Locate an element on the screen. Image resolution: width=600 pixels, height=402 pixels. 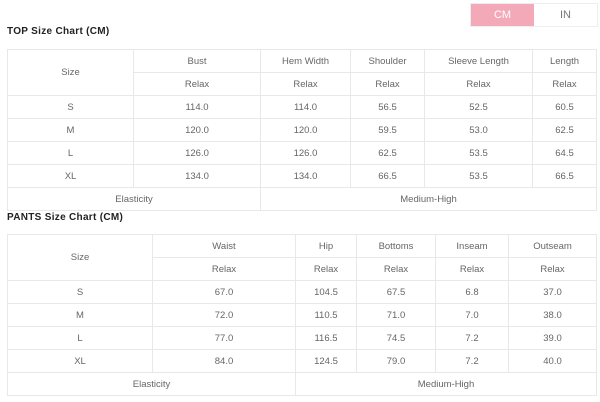
header-row: Size Waist Hip Bottoms Inseam Outseam is located at coordinates (302, 257).